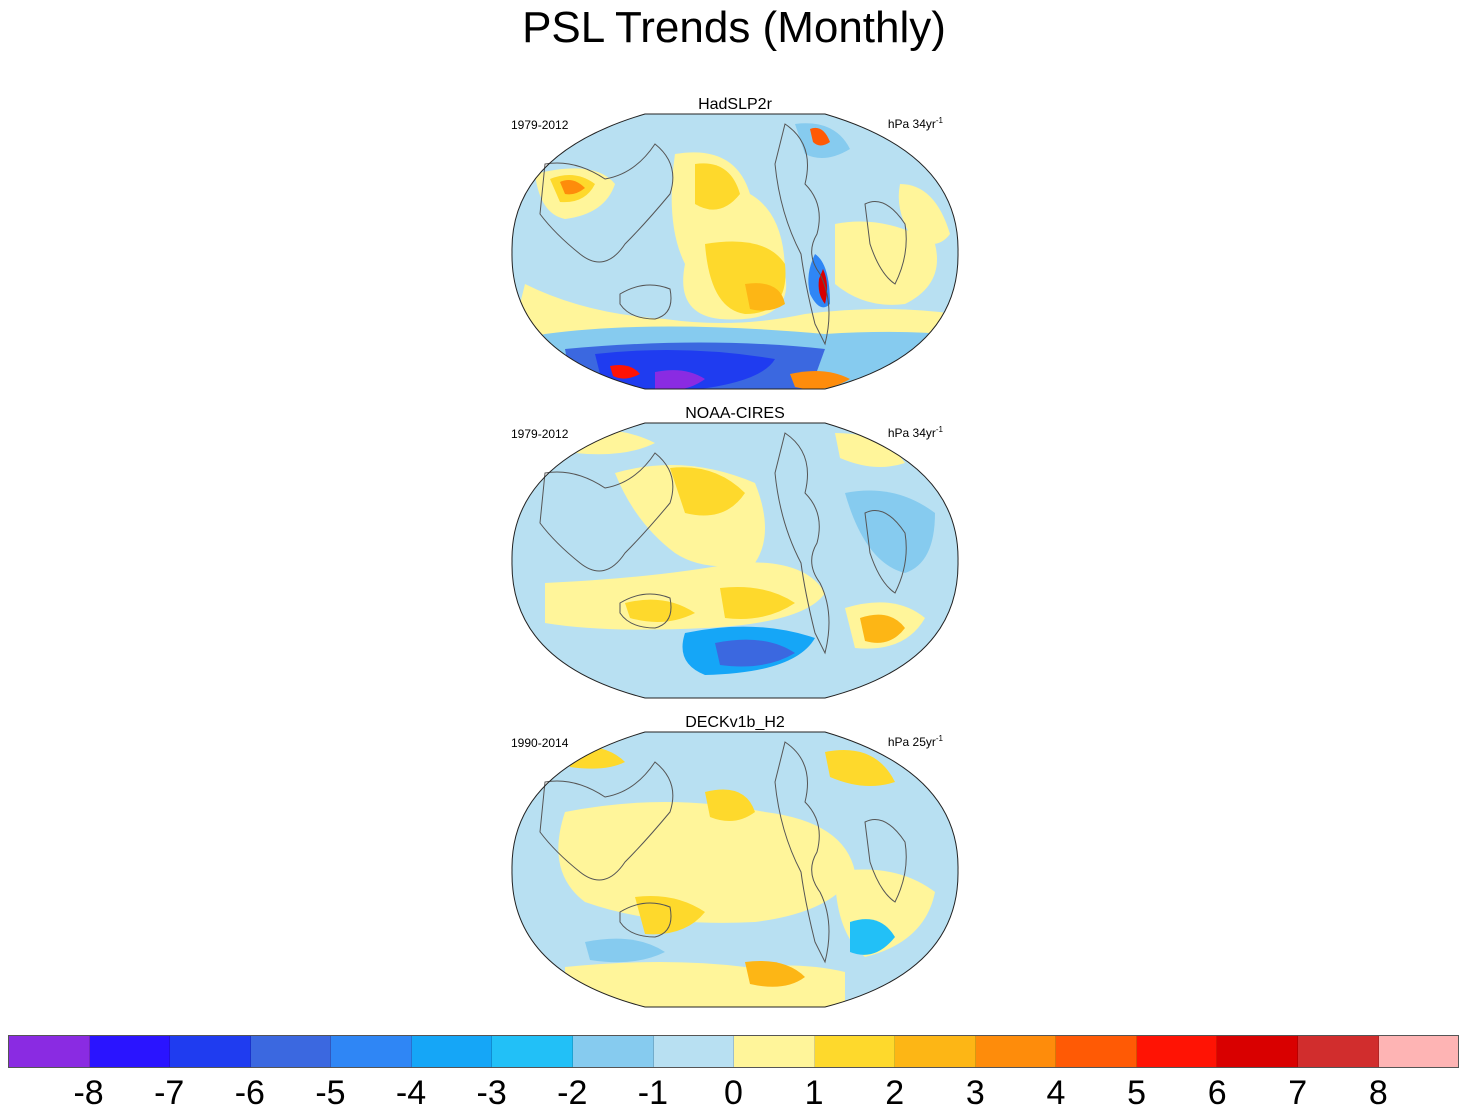 This screenshot has height=1116, width=1468. I want to click on panel-title: NOAA-CIRES, so click(735, 413).